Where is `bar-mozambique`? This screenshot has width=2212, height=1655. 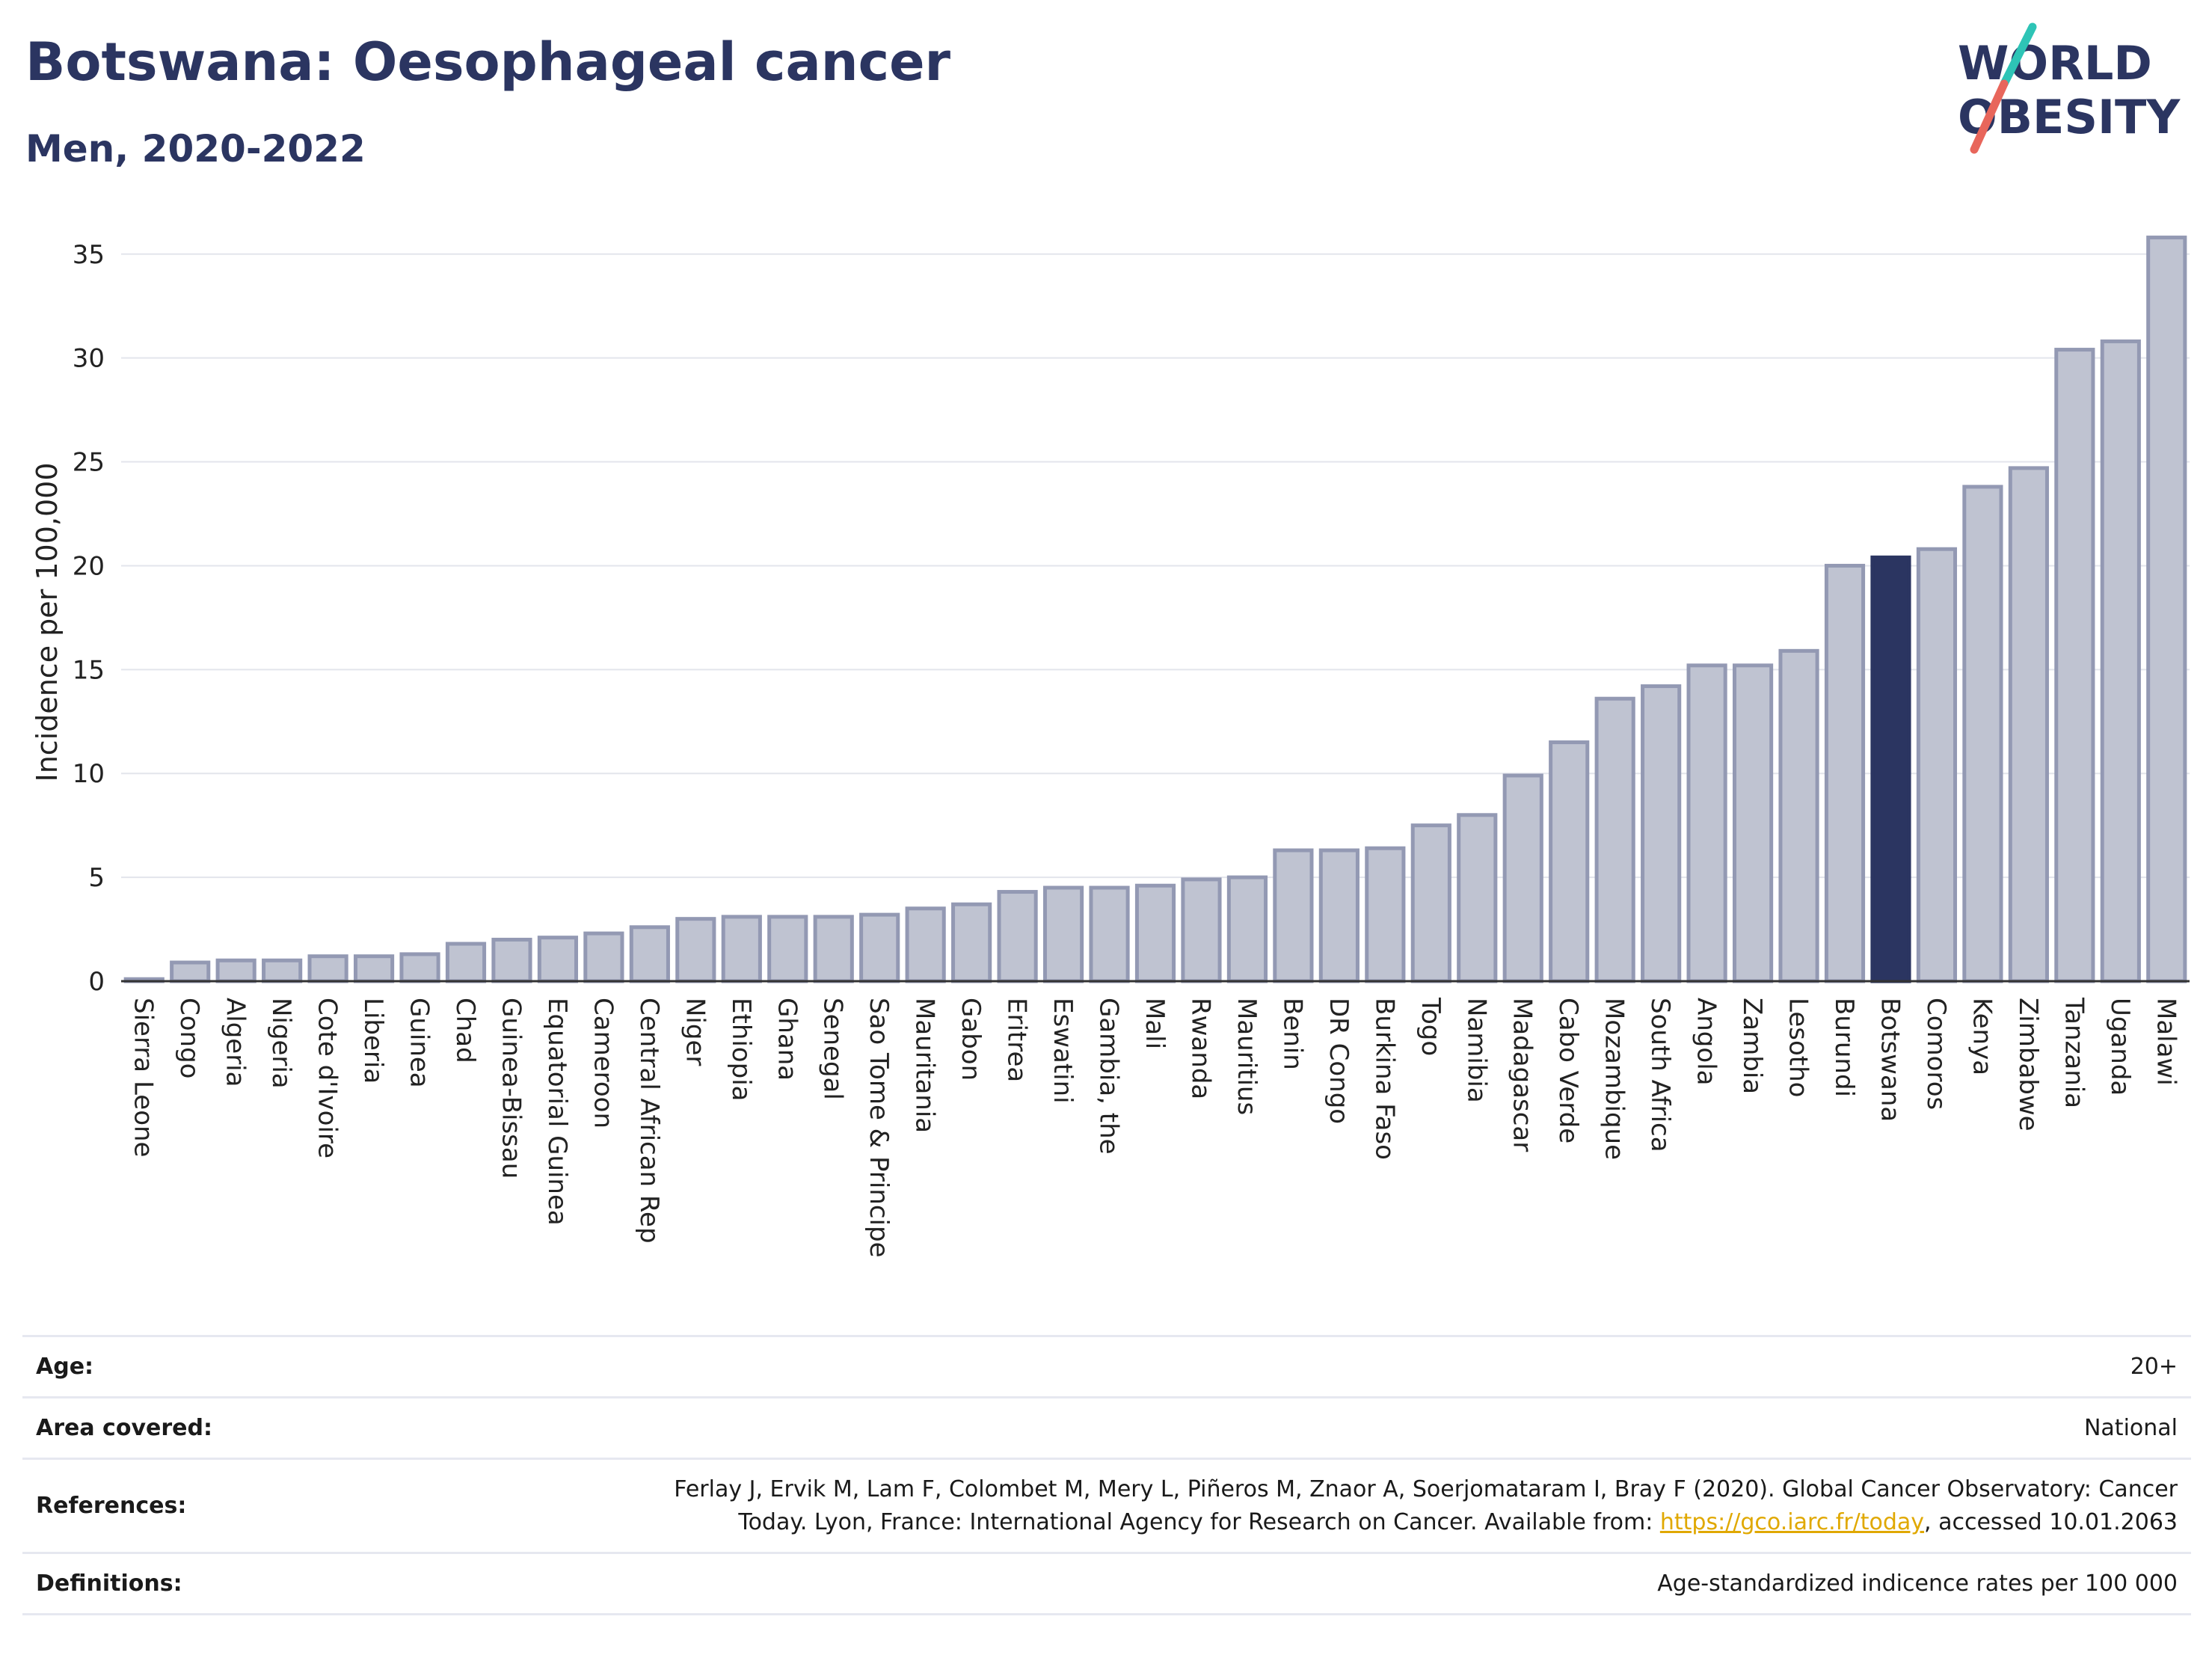 bar-mozambique is located at coordinates (1614, 839).